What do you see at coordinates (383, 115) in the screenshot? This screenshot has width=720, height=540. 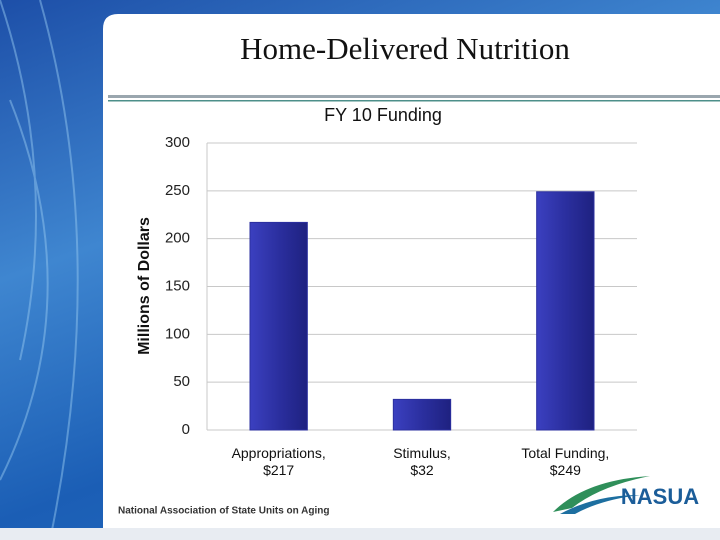 I see `chart-title: FY 10 Funding` at bounding box center [383, 115].